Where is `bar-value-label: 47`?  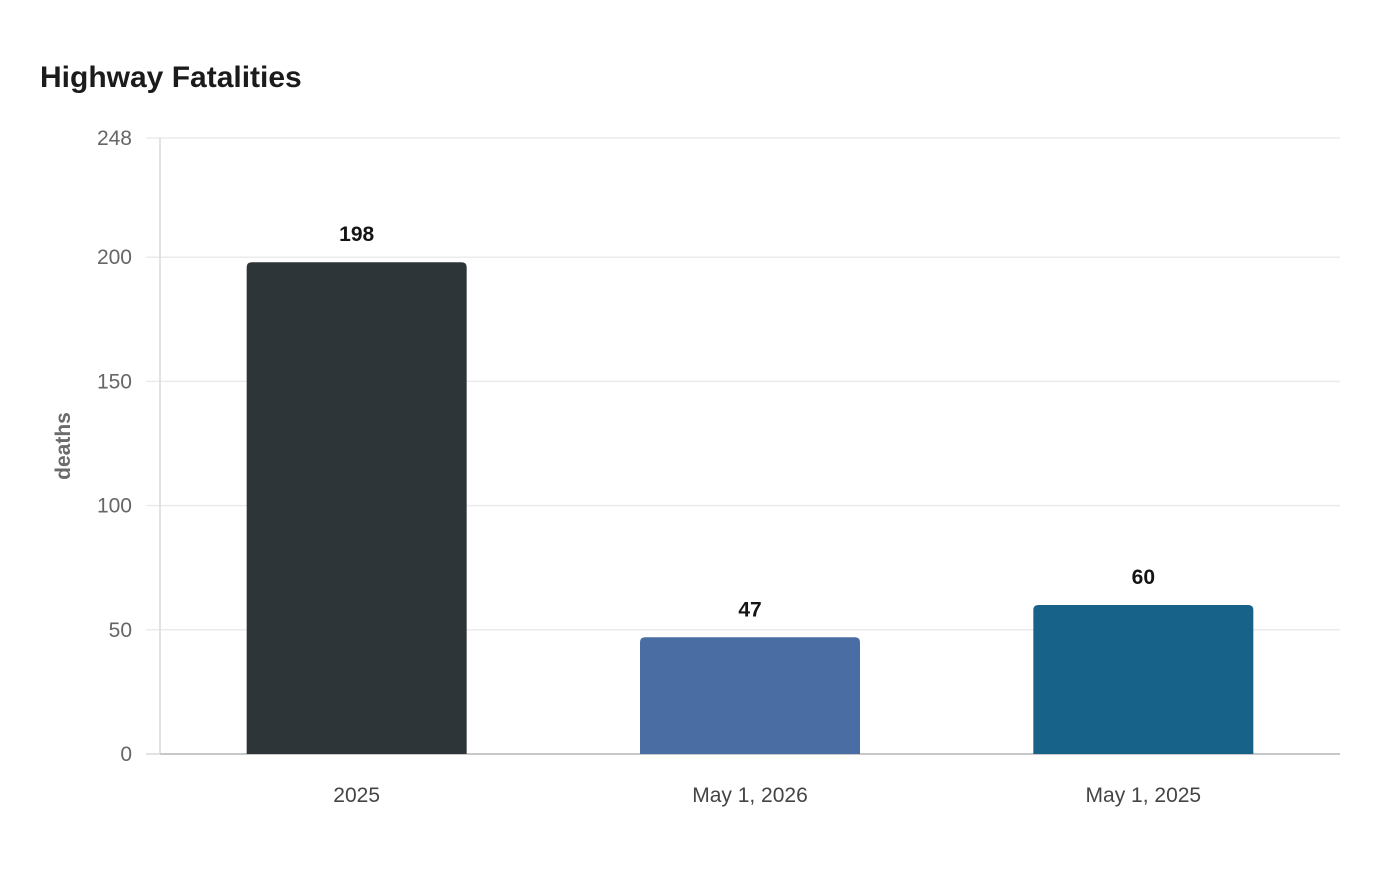
bar-value-label: 47 is located at coordinates (749, 609).